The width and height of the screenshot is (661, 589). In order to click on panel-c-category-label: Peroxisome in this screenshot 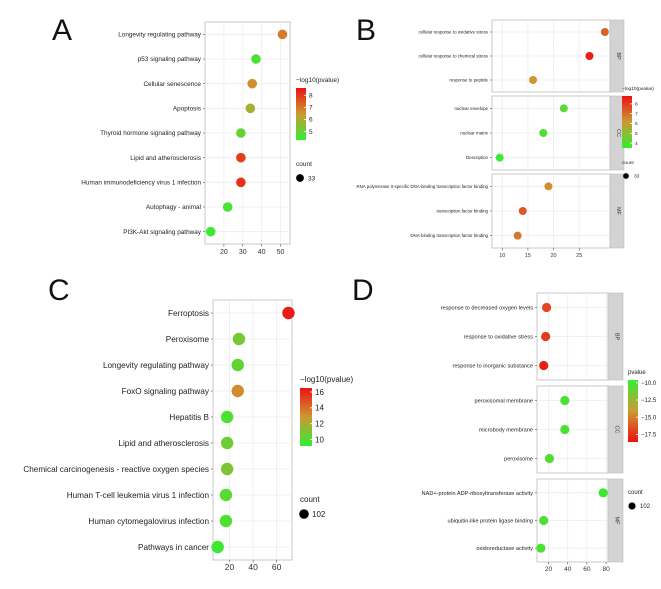, I will do `click(188, 339)`.